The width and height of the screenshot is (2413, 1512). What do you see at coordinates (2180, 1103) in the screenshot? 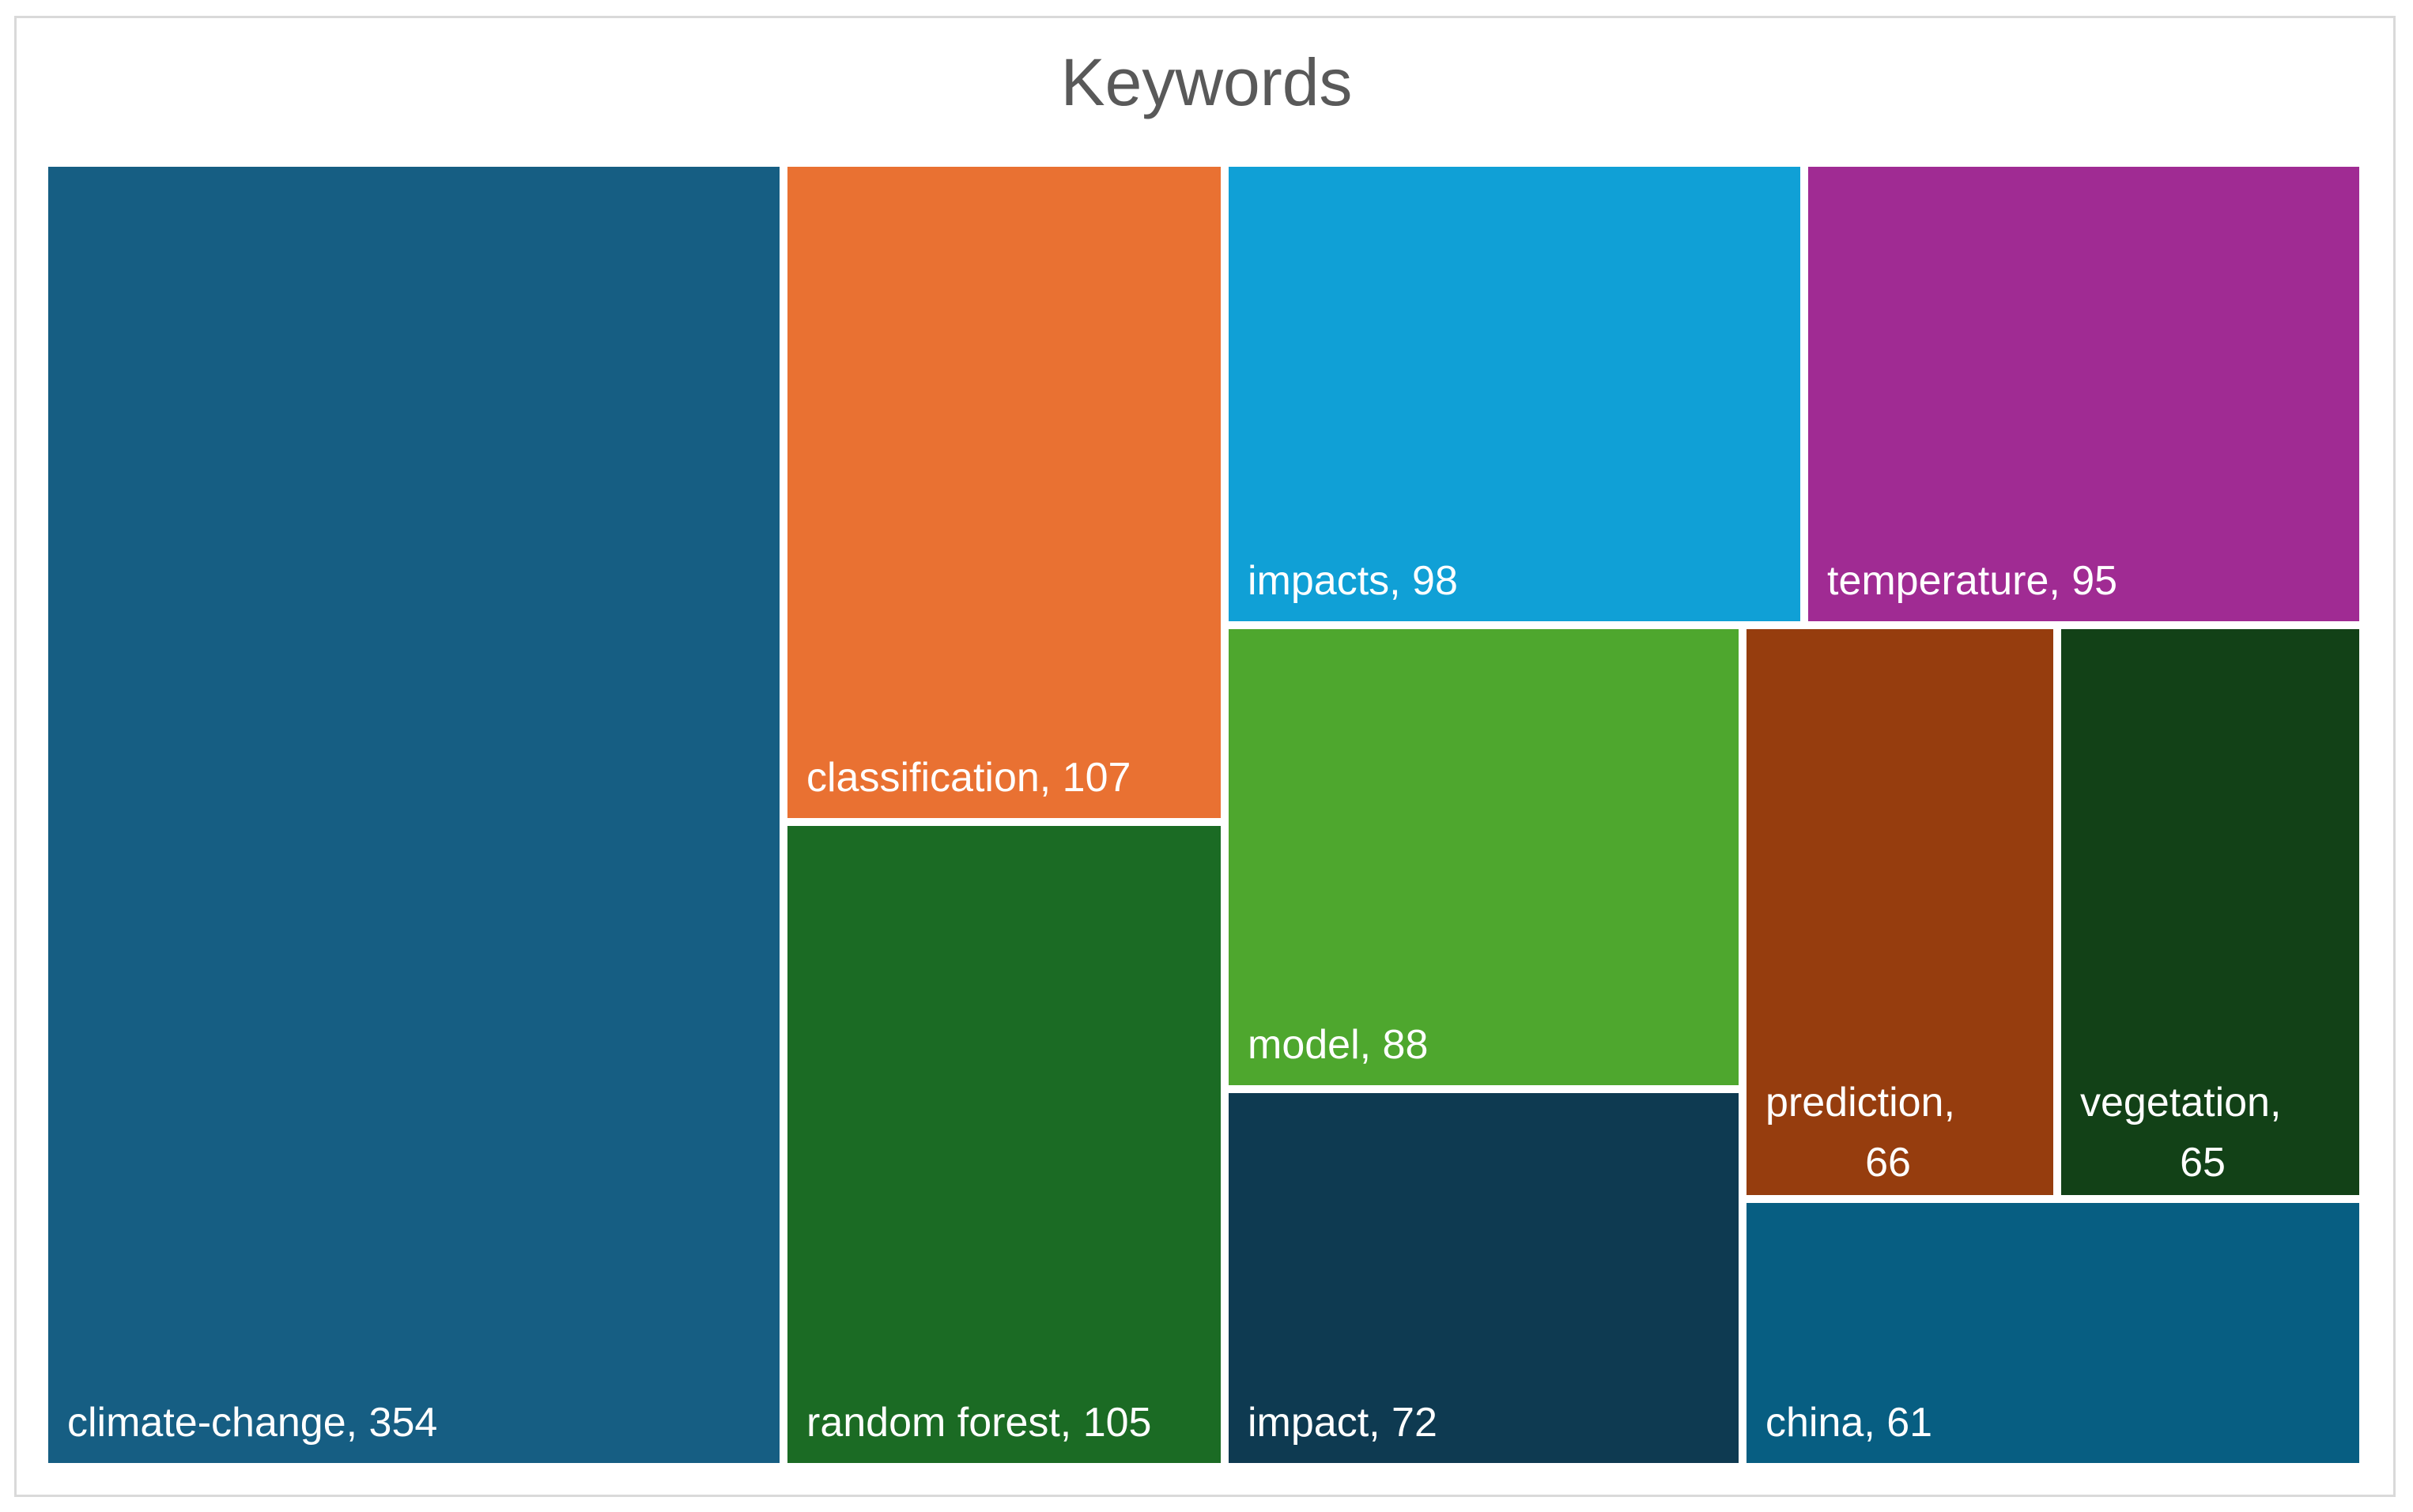
I see `tile-label-vegetation: vegetation,` at bounding box center [2180, 1103].